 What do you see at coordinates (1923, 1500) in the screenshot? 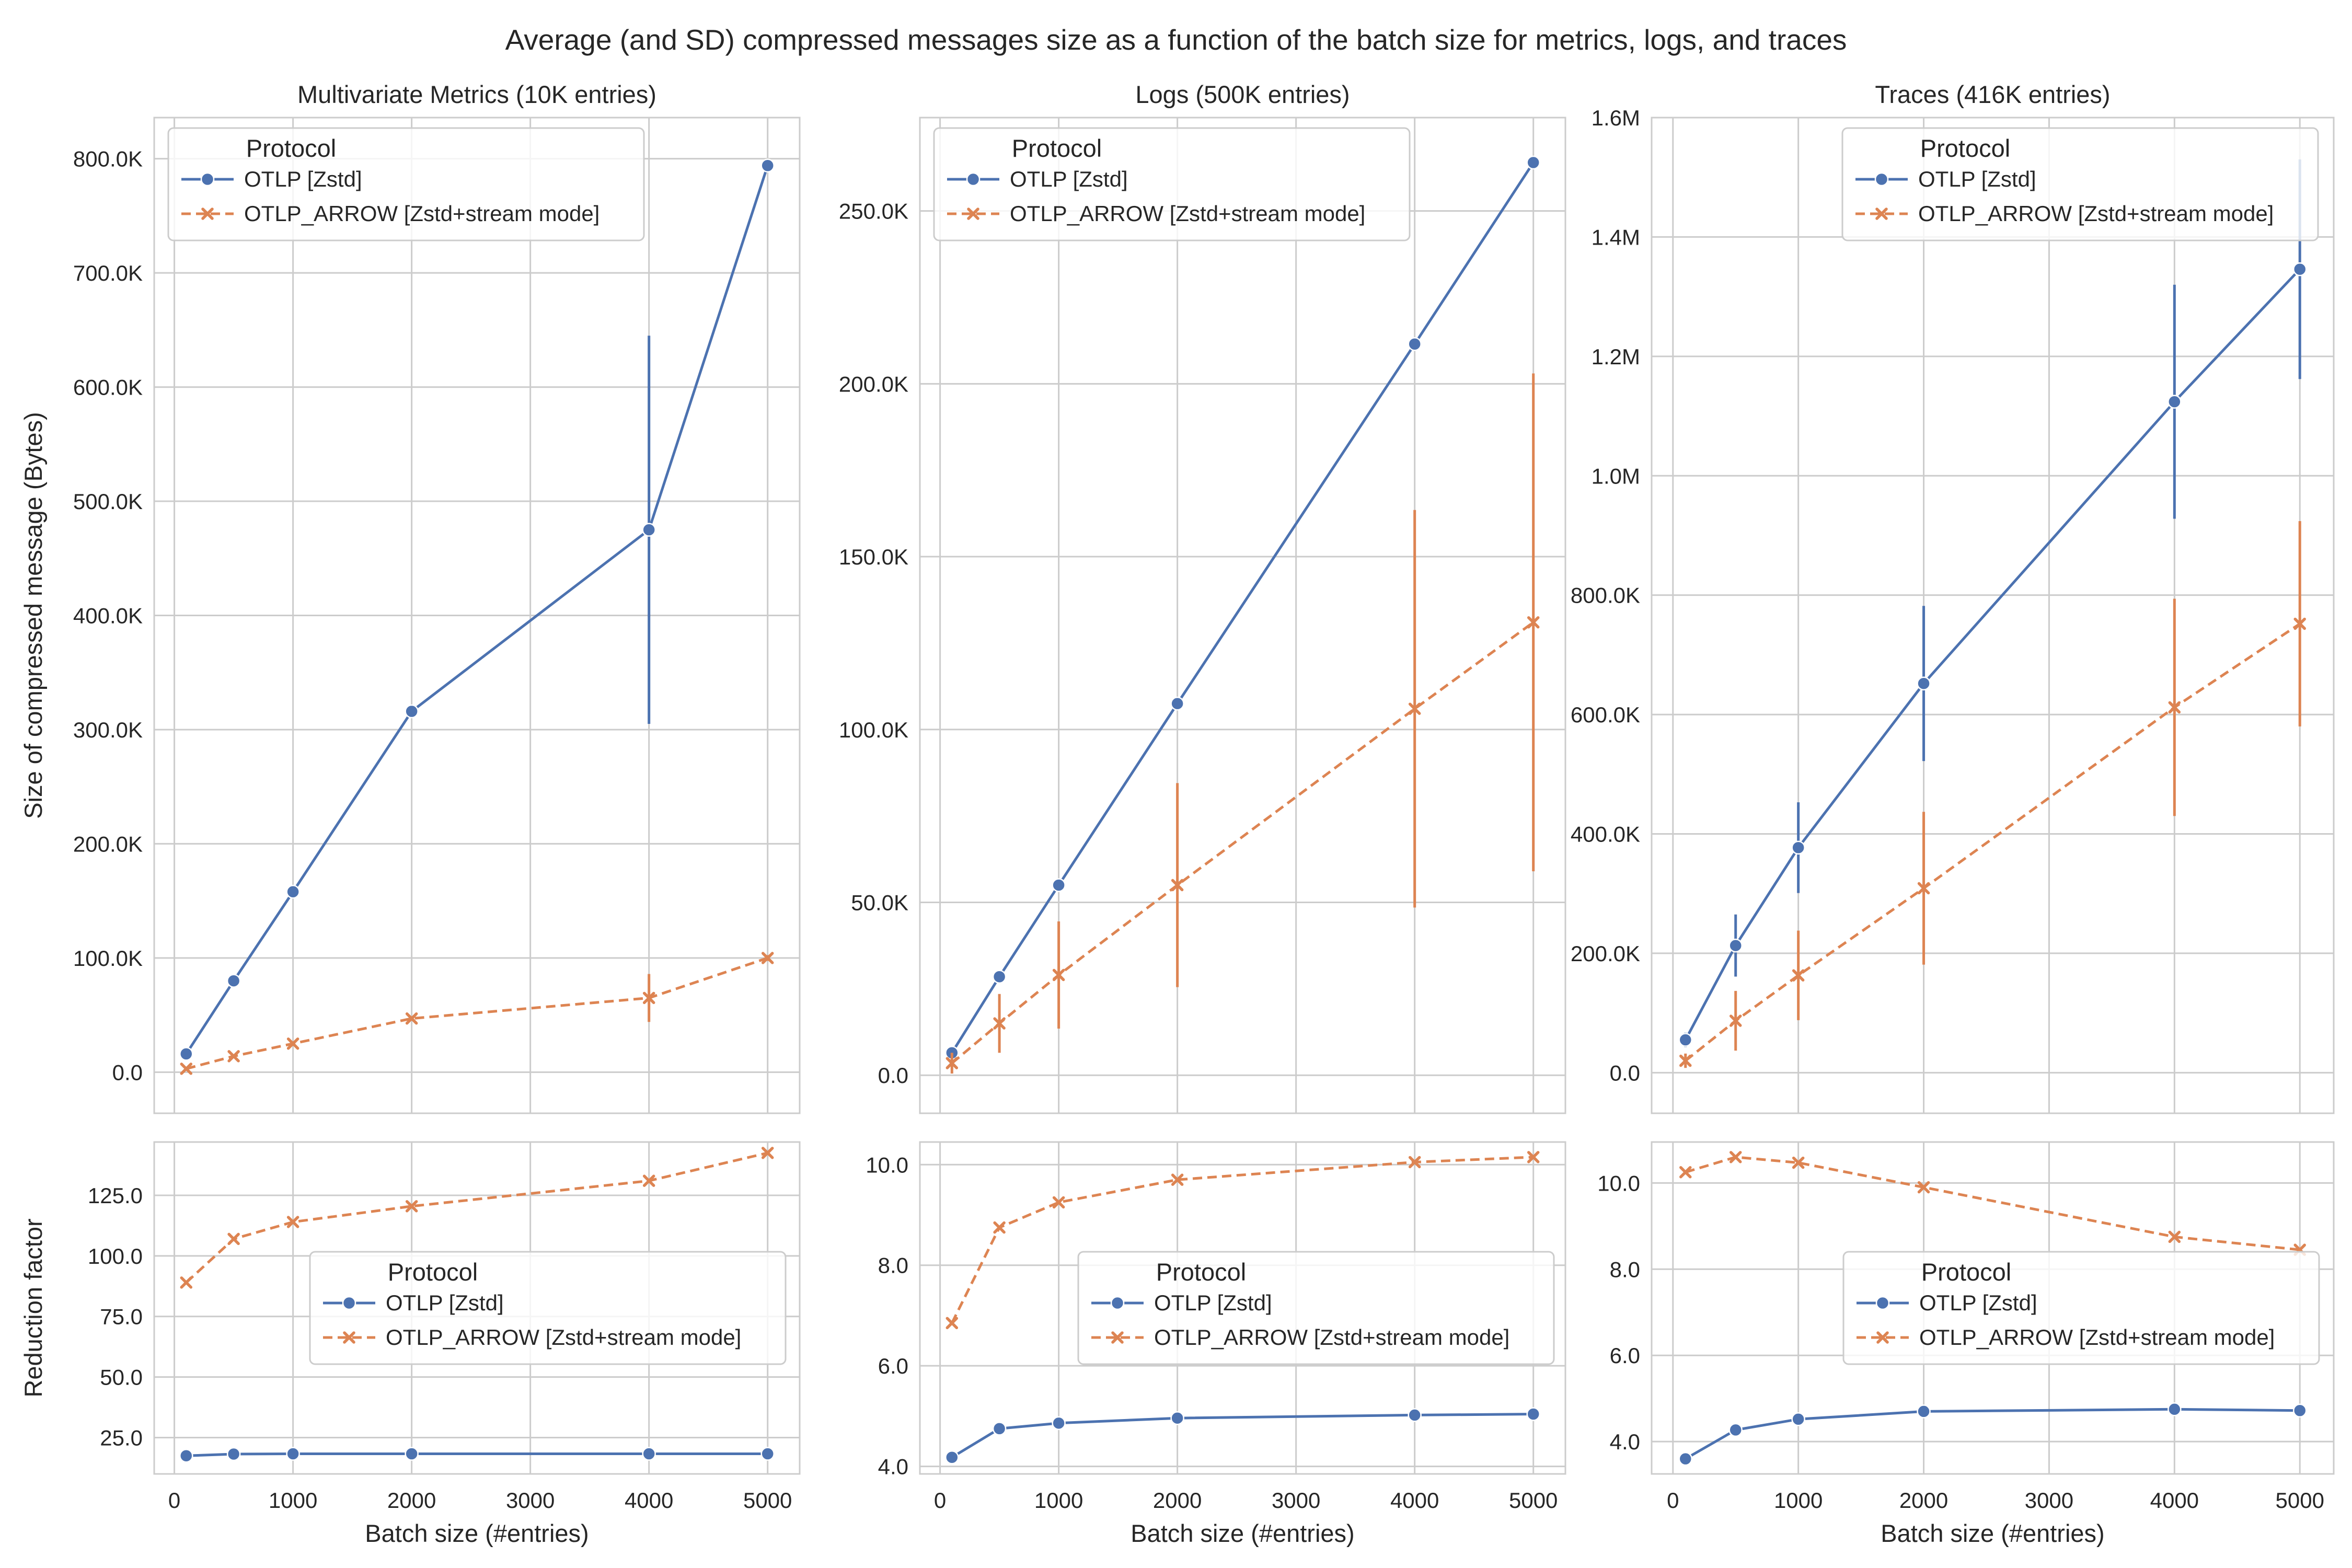
I see `x-tick-label: 2000` at bounding box center [1923, 1500].